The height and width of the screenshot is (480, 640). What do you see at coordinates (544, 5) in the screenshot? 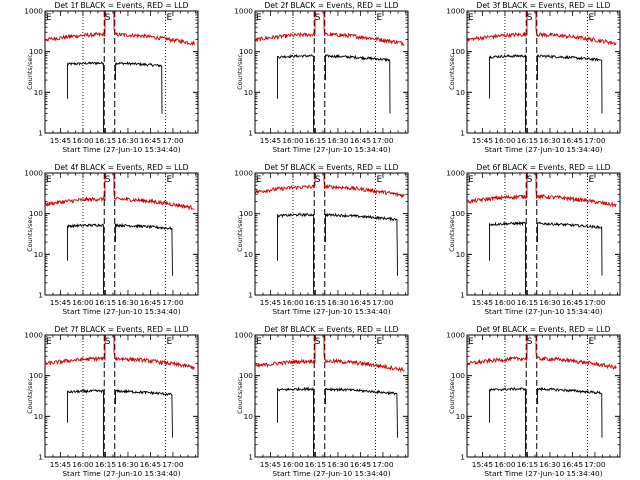
I see `panel-title: Det 3f BLACK = Events, RED = LLD` at bounding box center [544, 5].